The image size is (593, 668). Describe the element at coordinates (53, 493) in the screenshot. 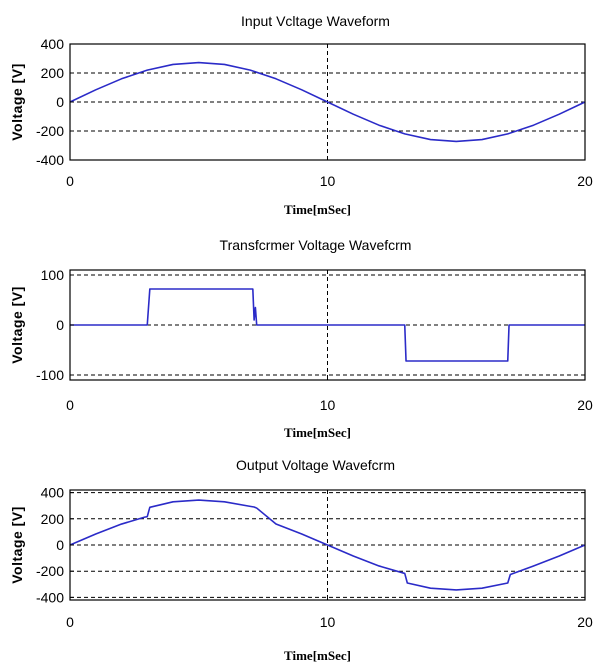

I see `chart-2-ytick-label-0: 400` at that location.